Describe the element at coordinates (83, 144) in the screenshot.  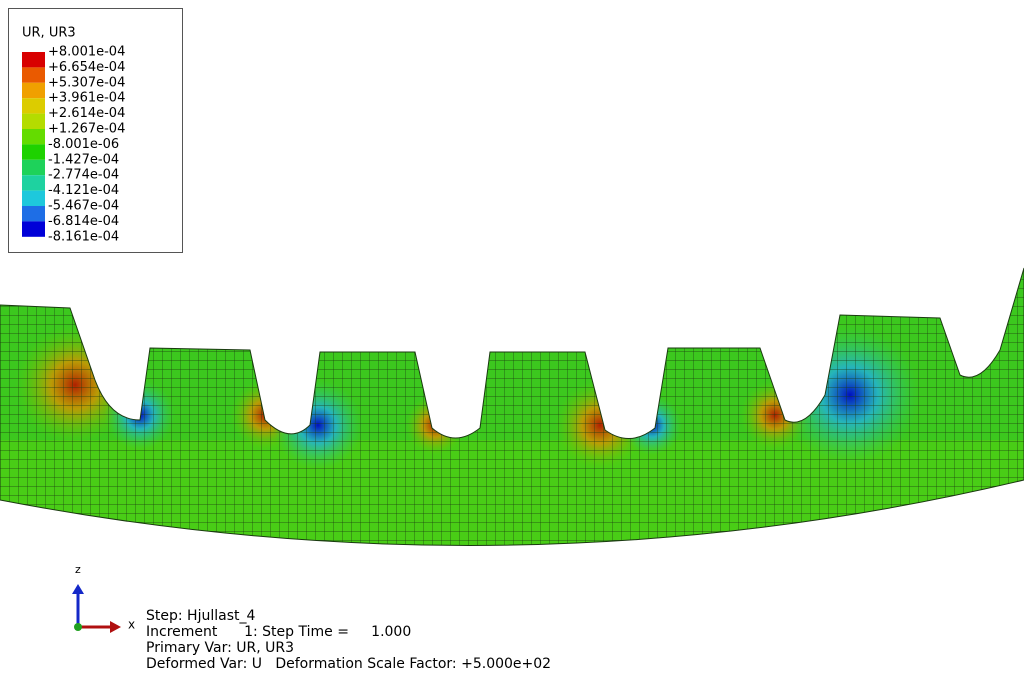
I see `legend-level: -8.001e-06` at that location.